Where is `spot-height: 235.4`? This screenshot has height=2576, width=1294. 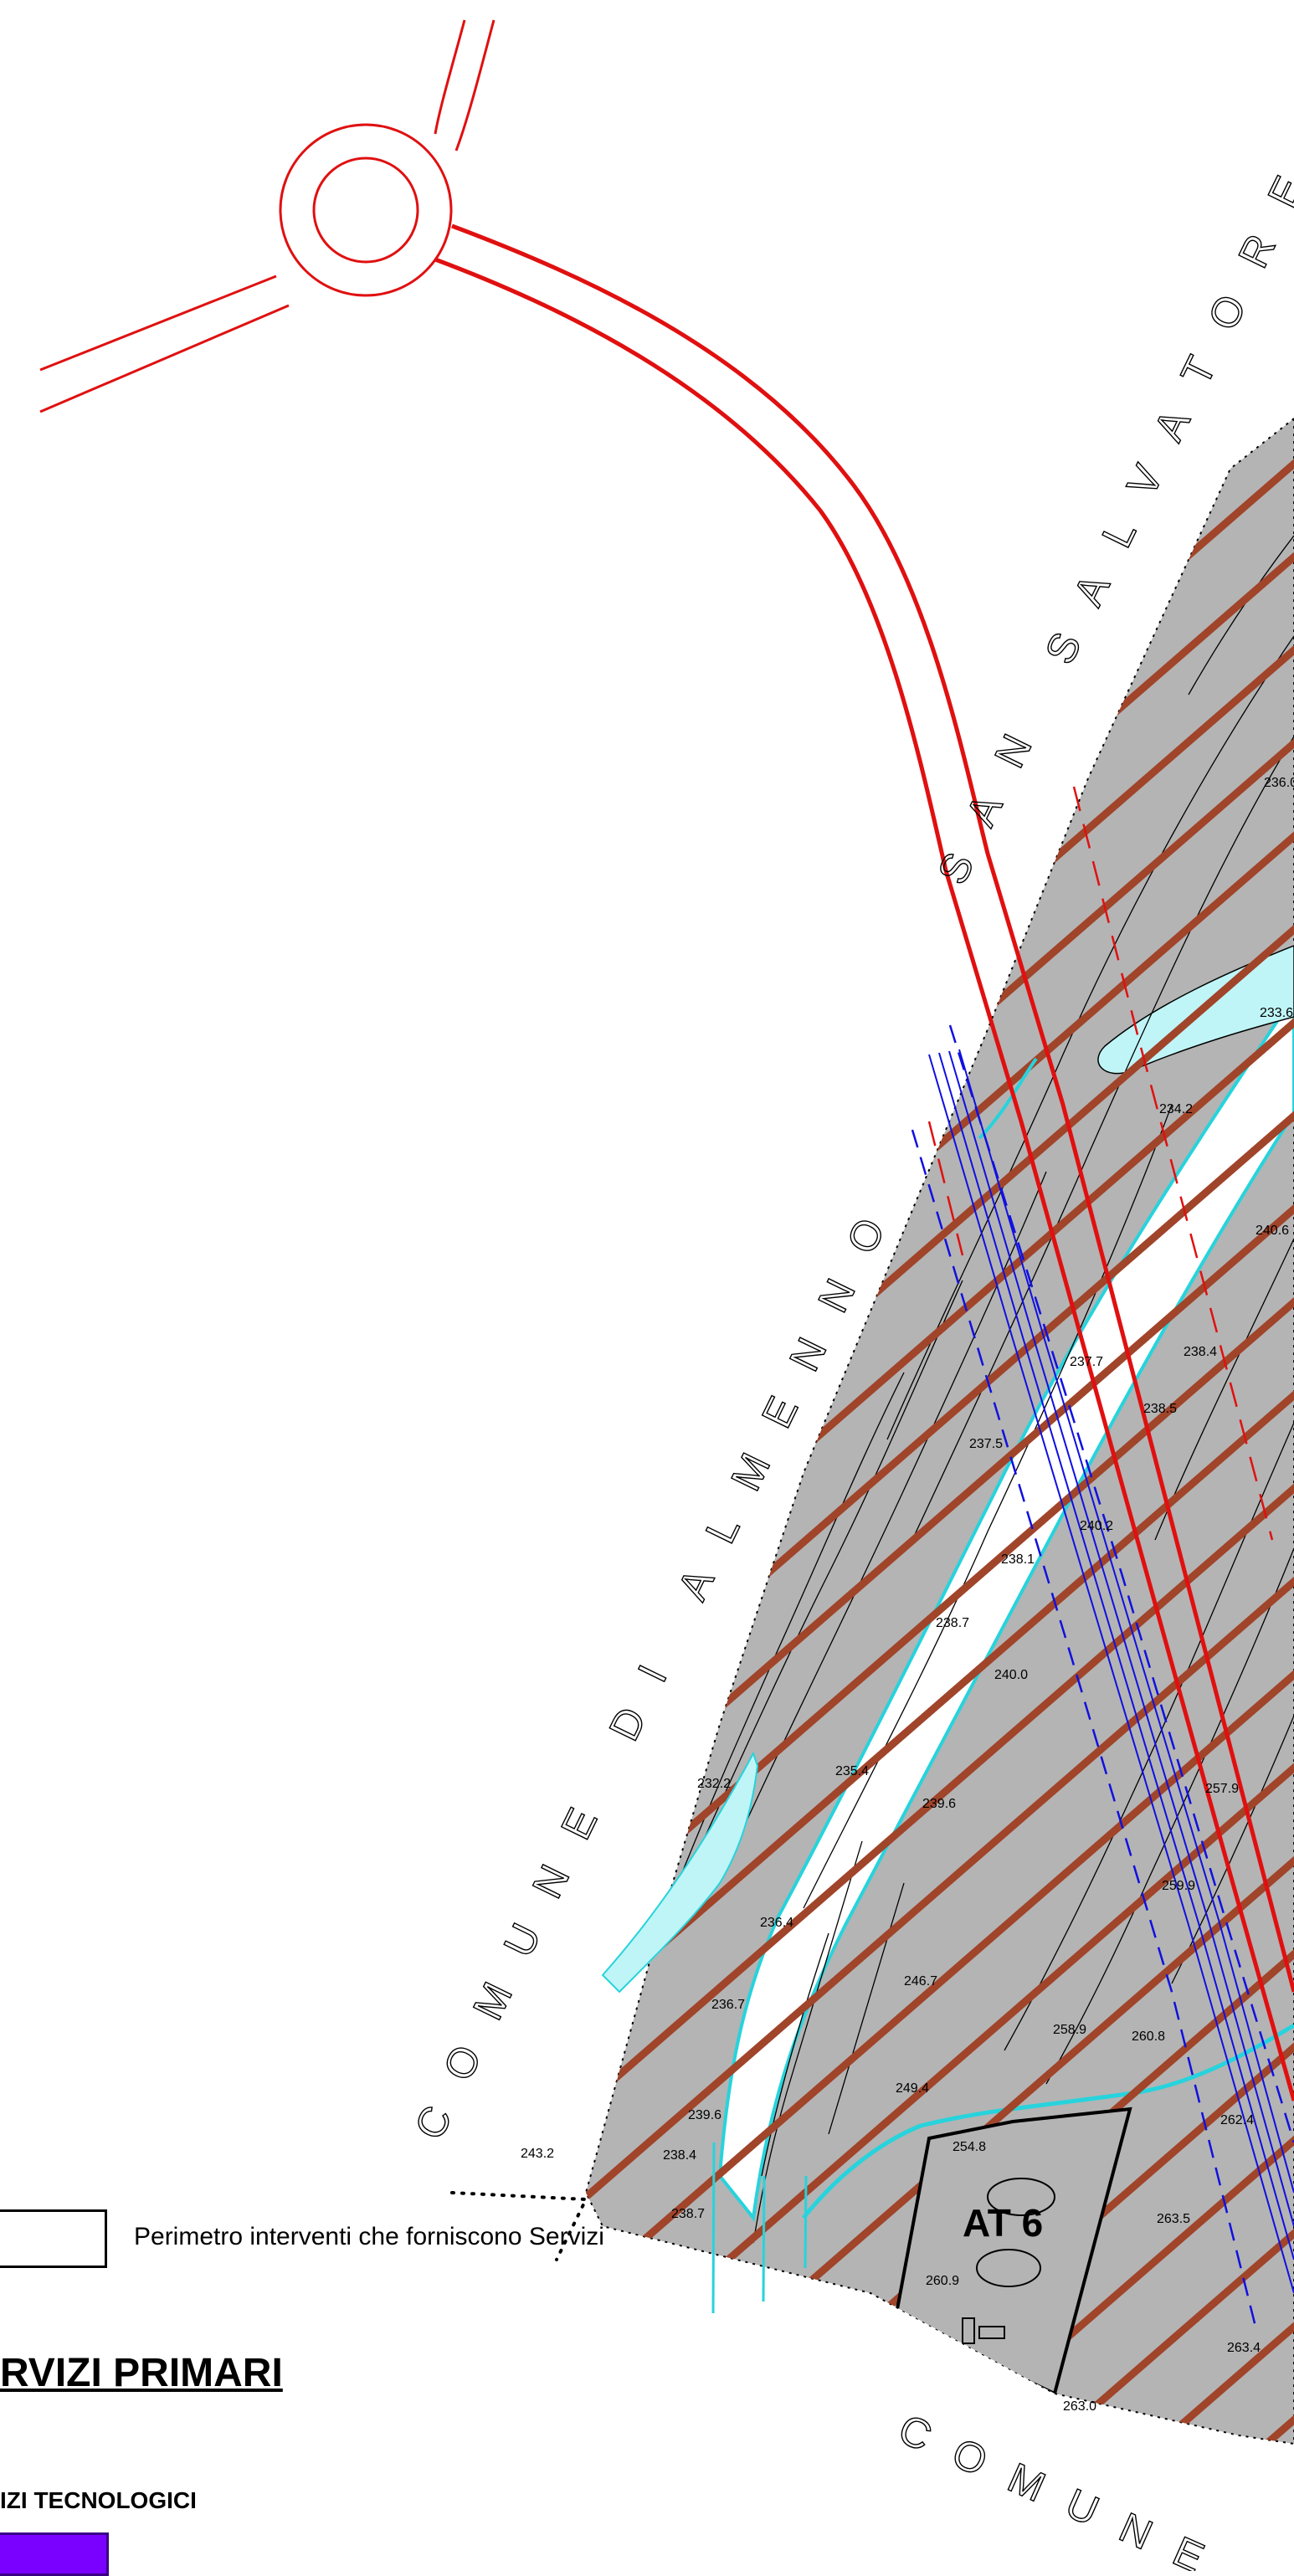
spot-height: 235.4 is located at coordinates (852, 1771).